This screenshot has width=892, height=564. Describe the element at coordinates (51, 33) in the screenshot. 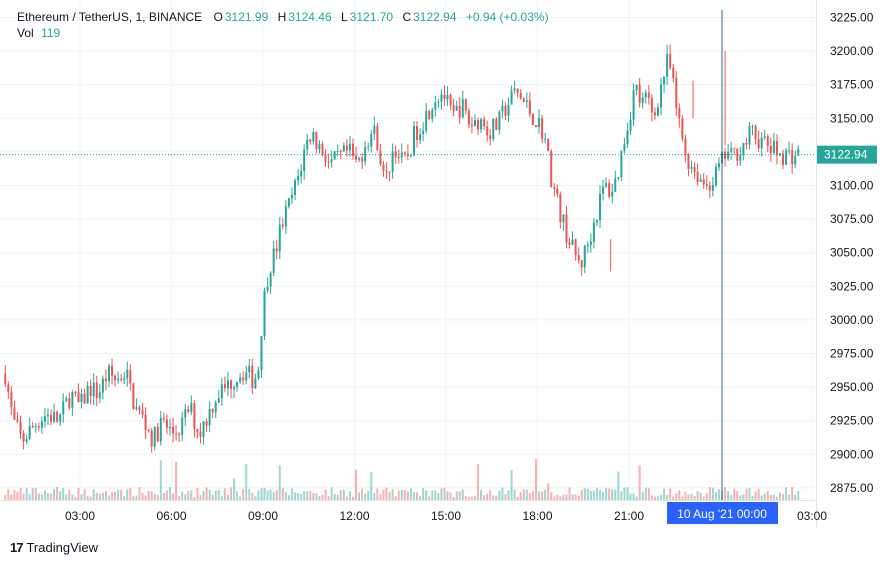

I see `volume-value: 119` at that location.